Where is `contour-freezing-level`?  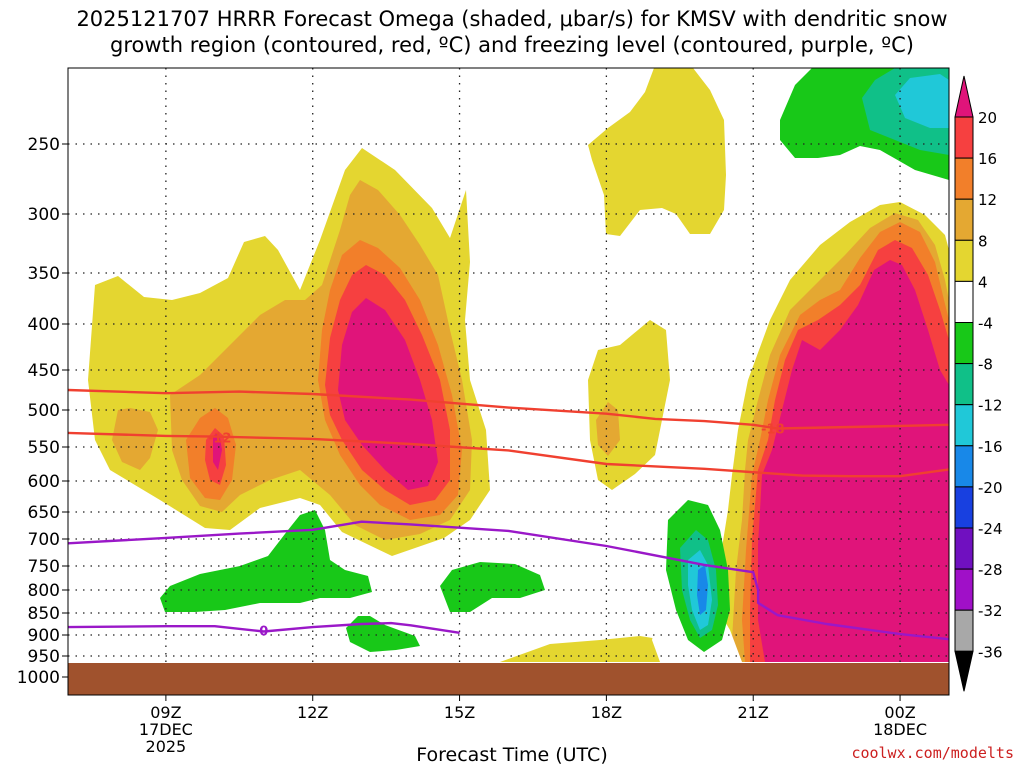 contour-freezing-level is located at coordinates (508, 580).